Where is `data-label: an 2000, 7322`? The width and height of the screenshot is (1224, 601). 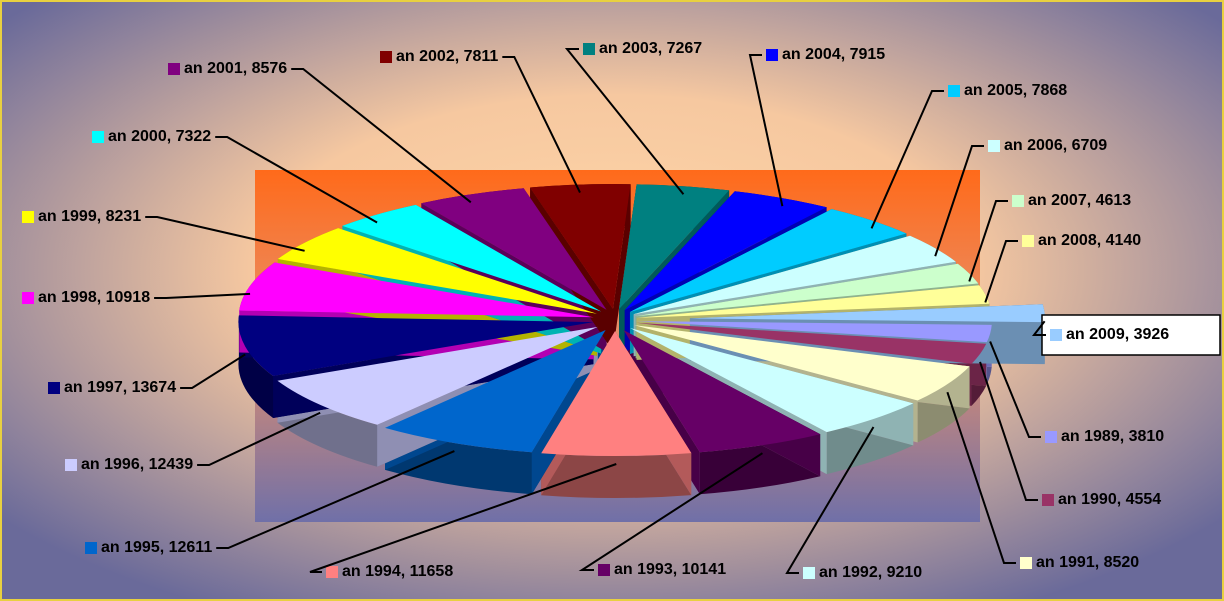 data-label: an 2000, 7322 is located at coordinates (159, 136).